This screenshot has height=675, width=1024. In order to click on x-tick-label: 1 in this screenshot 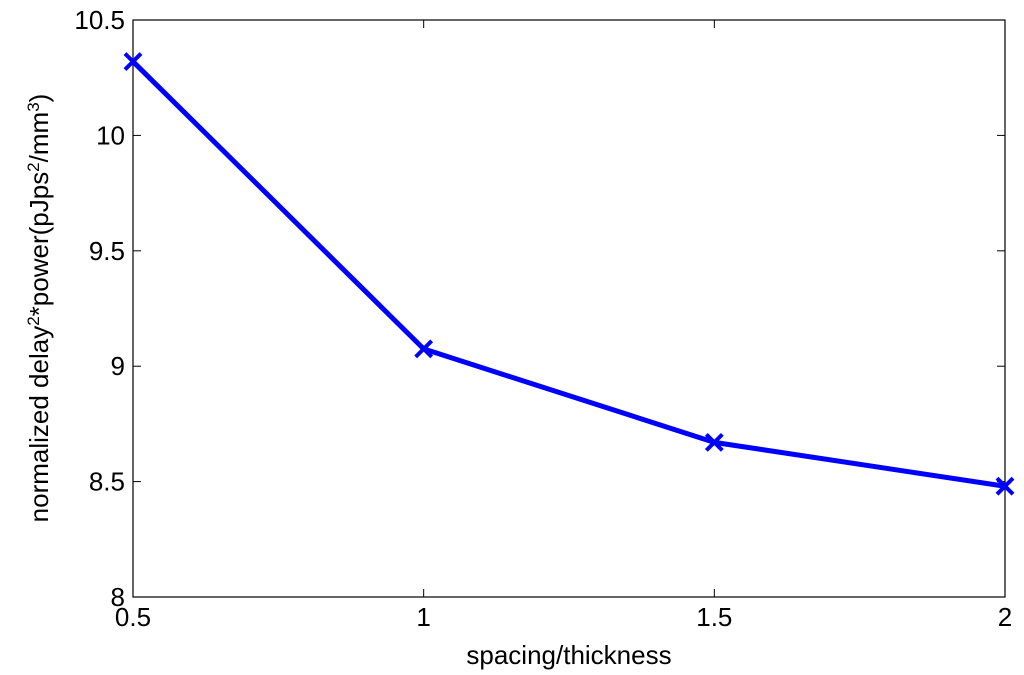, I will do `click(423, 617)`.